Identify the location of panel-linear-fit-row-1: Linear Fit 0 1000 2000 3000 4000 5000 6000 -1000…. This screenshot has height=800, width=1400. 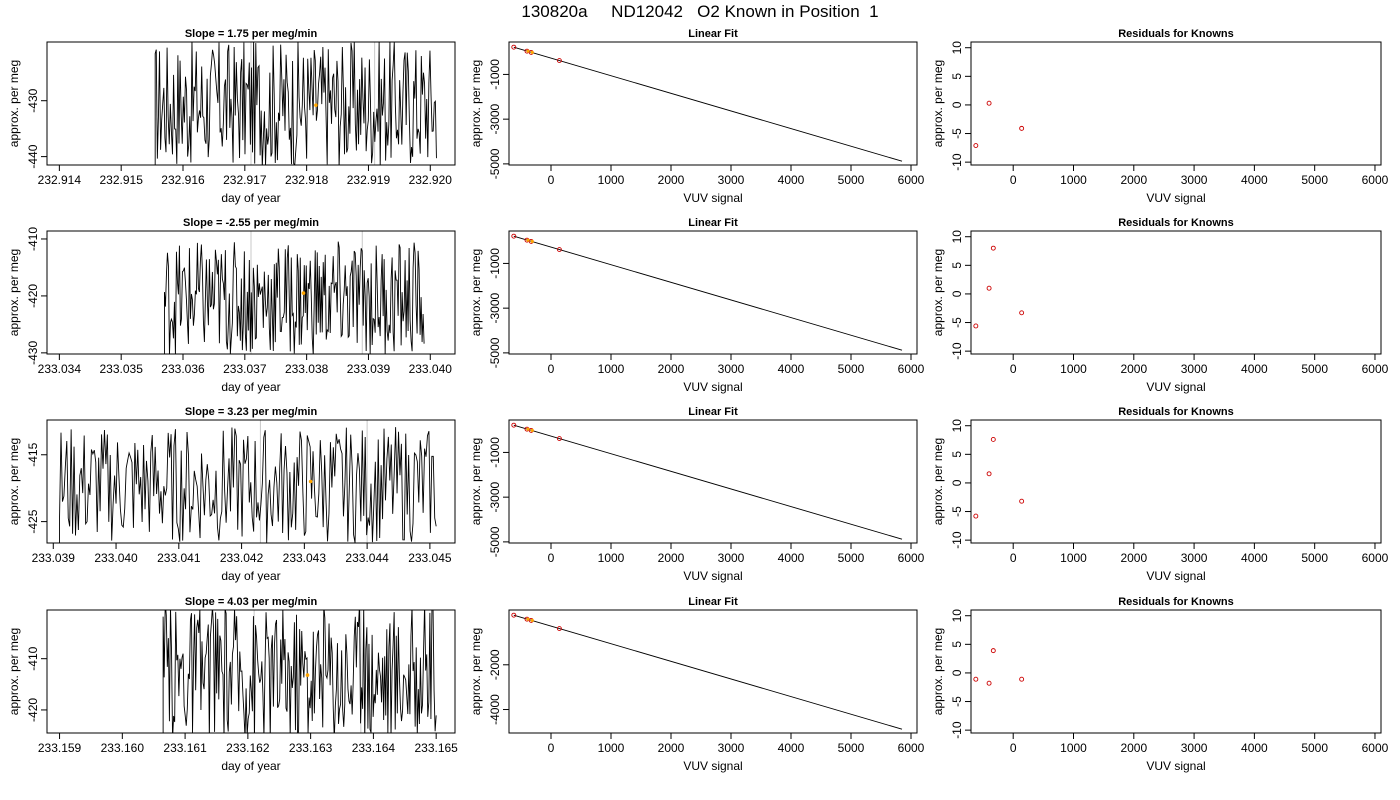
(697, 116).